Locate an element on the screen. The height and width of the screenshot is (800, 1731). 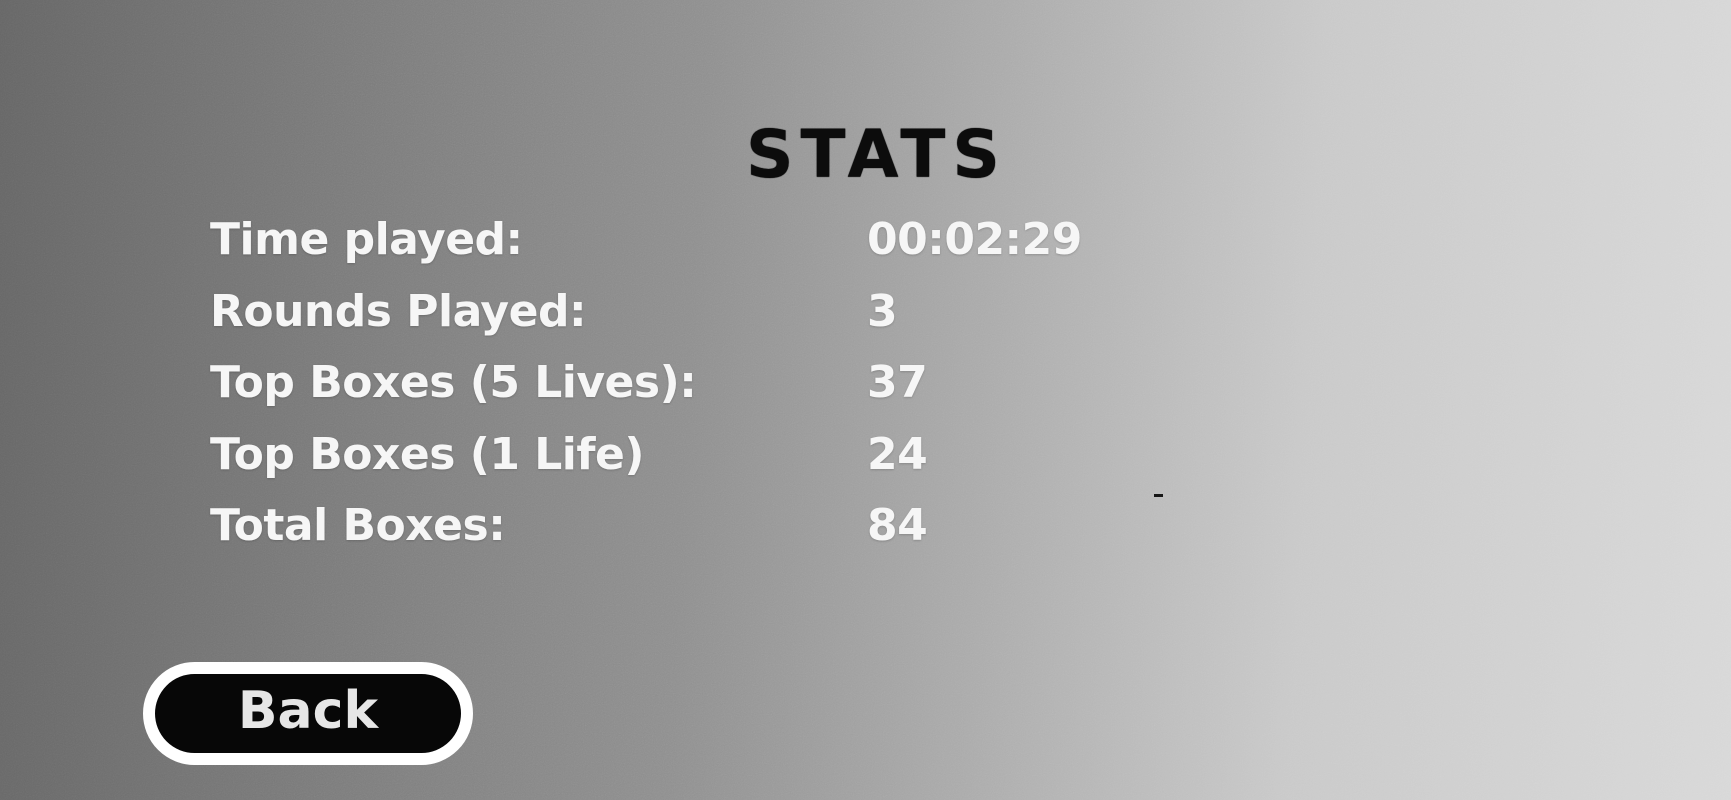
stat-row-rounds-played: Rounds Played: 3 is located at coordinates (760, 312).